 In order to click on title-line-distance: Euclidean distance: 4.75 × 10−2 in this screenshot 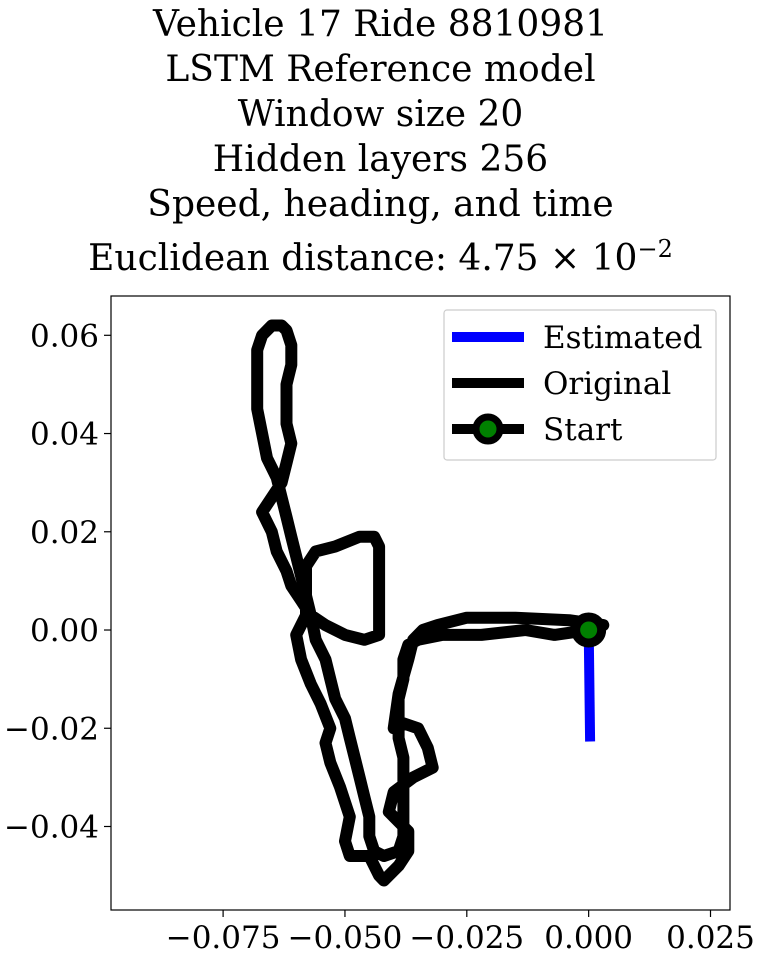, I will do `click(380, 254)`.